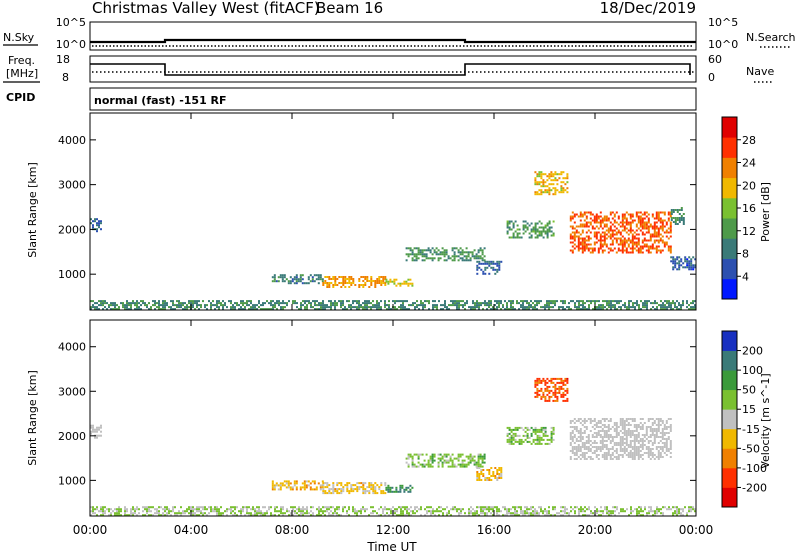  What do you see at coordinates (729, 147) in the screenshot?
I see `colorbar-segment` at bounding box center [729, 147].